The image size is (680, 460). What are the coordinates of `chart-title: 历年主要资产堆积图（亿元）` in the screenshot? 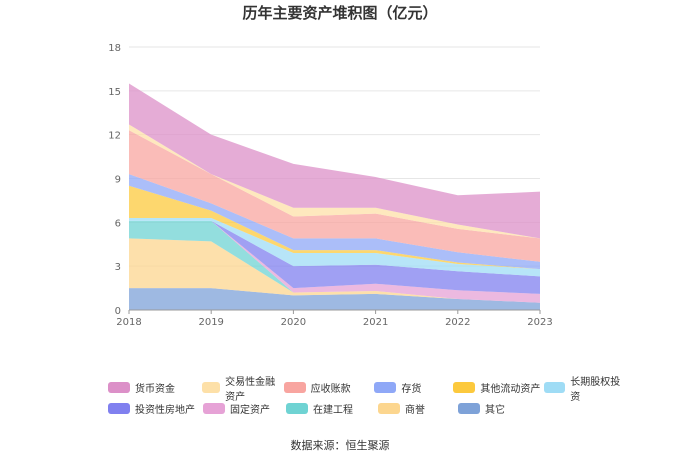 It's located at (340, 13).